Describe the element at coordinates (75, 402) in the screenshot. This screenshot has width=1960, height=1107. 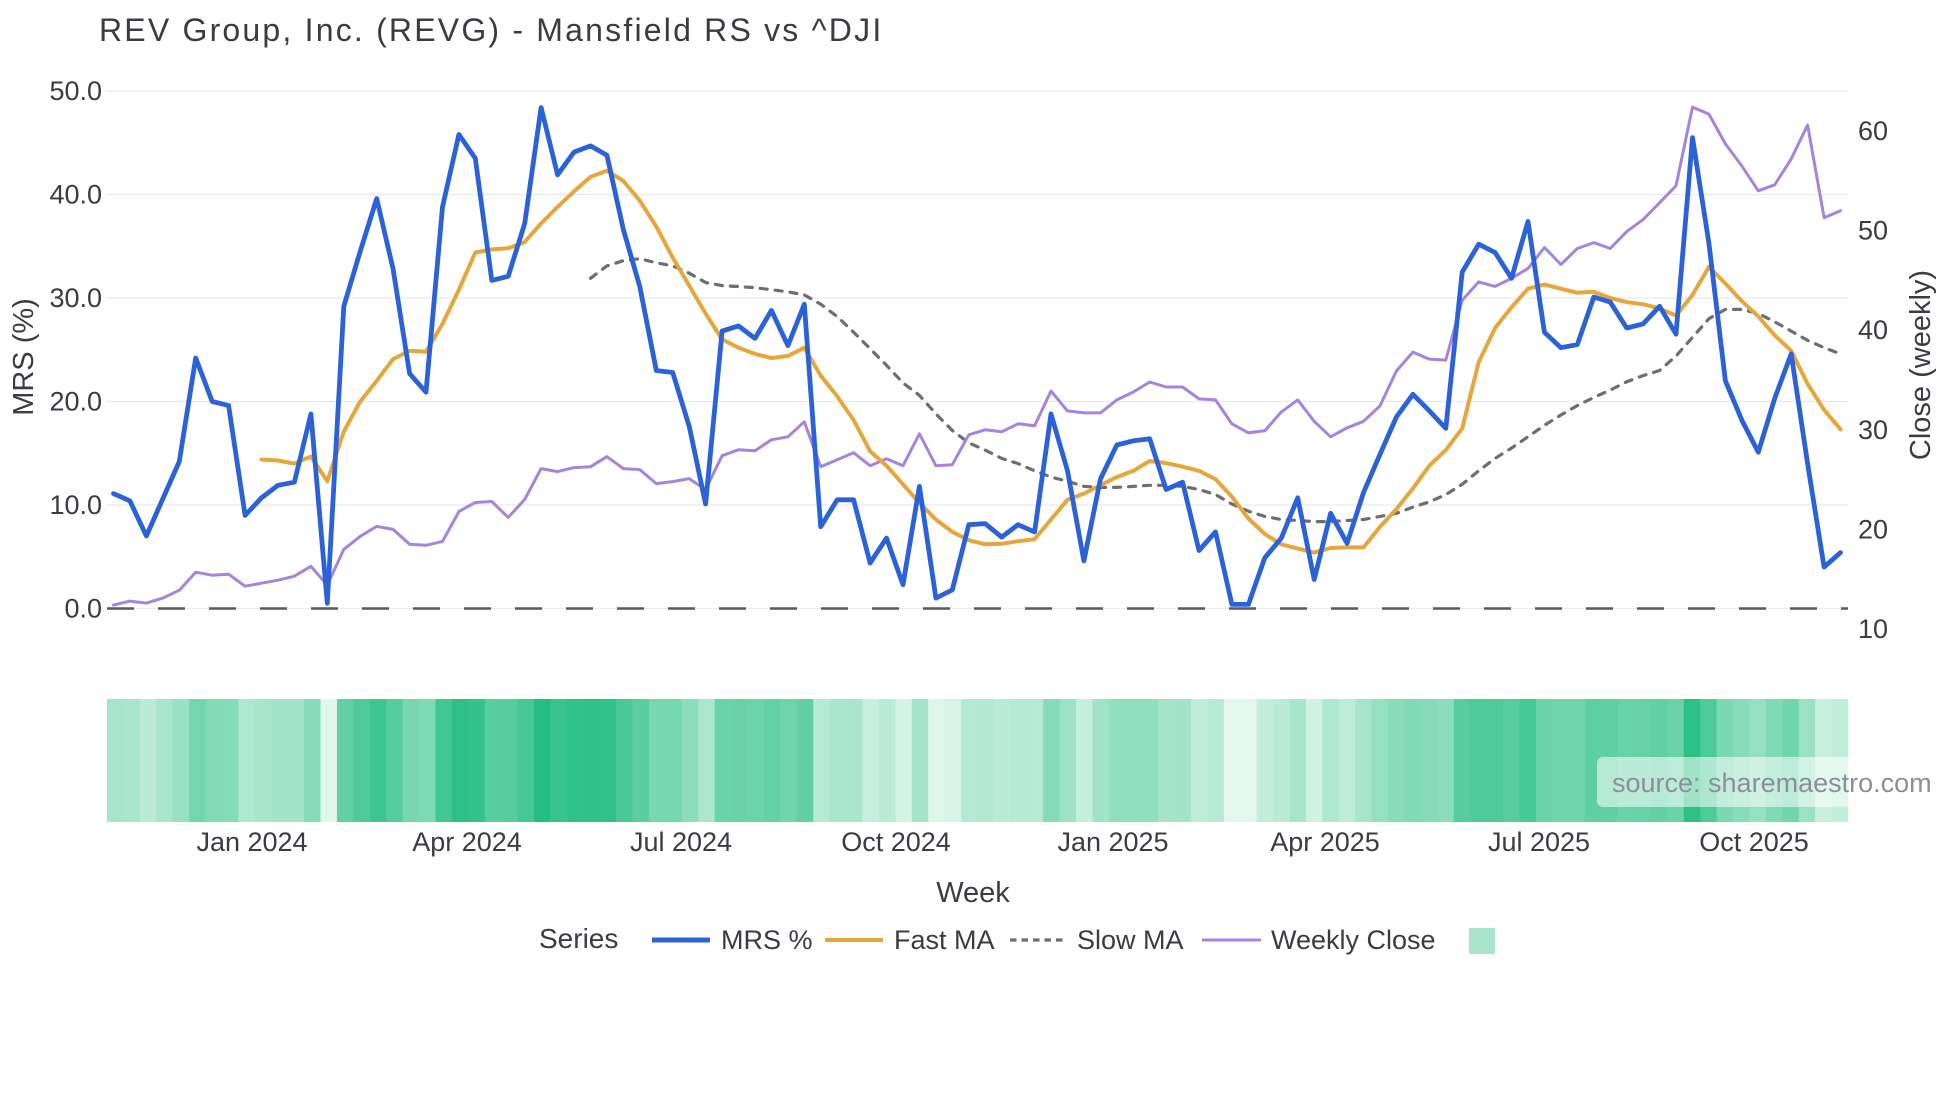
I see `svg-text: 20.0` at that location.